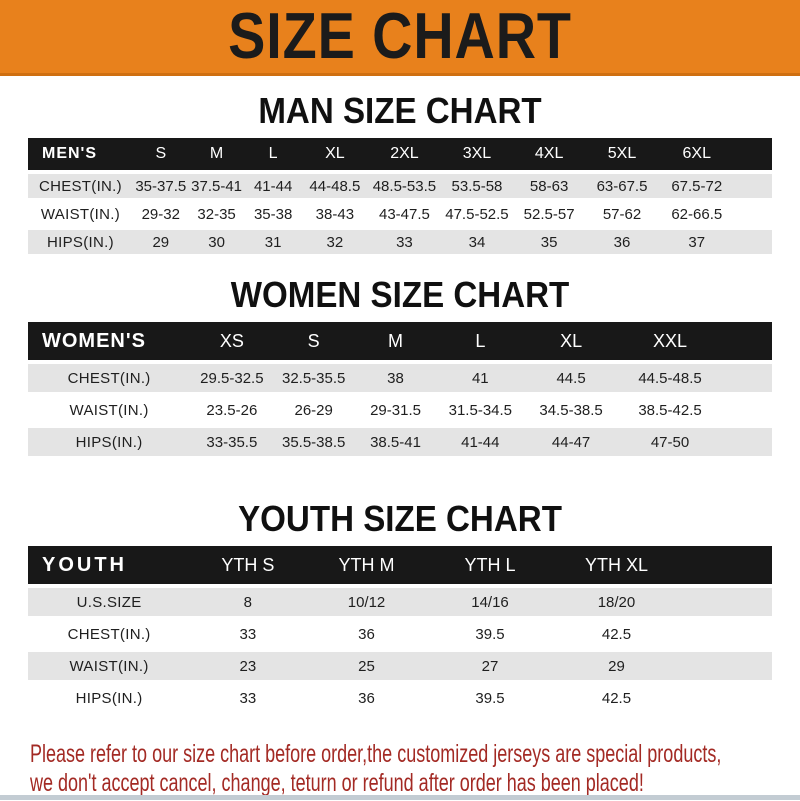  What do you see at coordinates (670, 341) in the screenshot?
I see `size-column-header: XXL` at bounding box center [670, 341].